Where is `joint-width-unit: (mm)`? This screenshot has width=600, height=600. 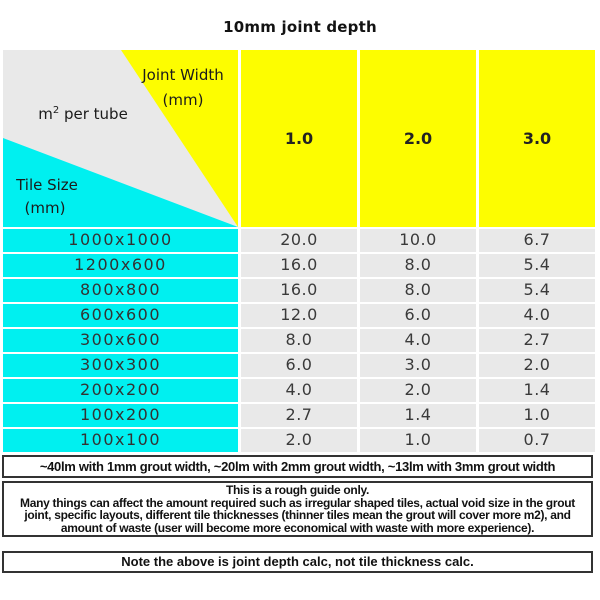 joint-width-unit: (mm) is located at coordinates (183, 100).